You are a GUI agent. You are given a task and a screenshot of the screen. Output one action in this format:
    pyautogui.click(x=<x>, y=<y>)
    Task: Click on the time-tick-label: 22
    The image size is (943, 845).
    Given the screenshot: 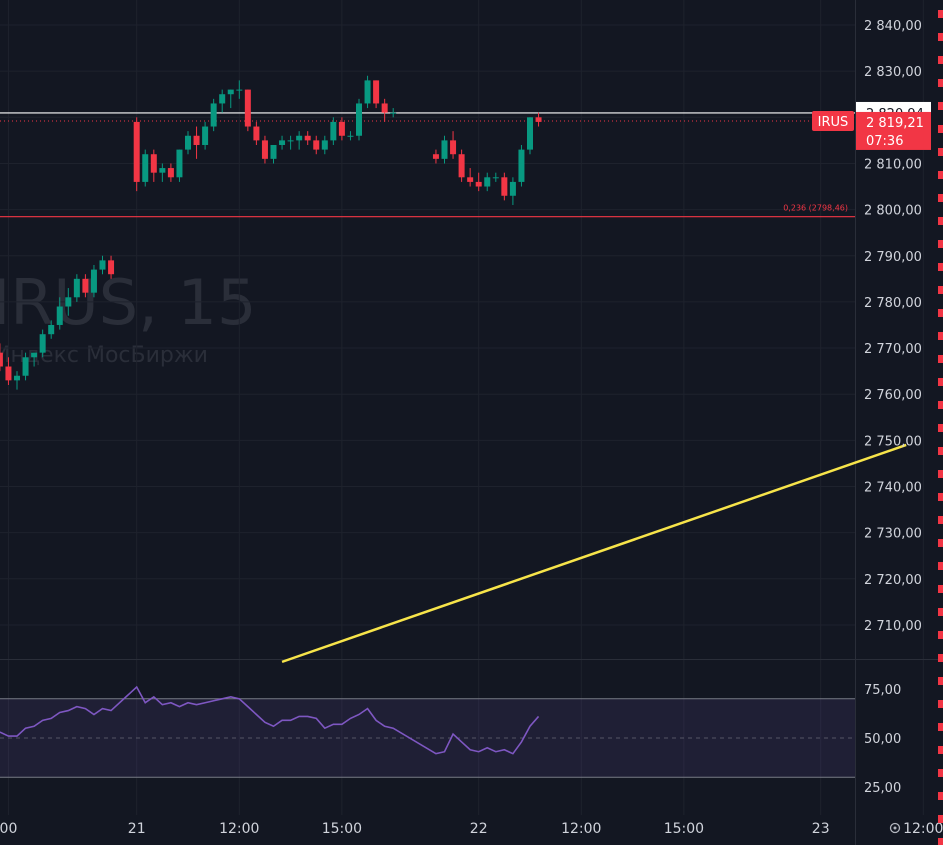 What is the action you would take?
    pyautogui.click(x=479, y=829)
    